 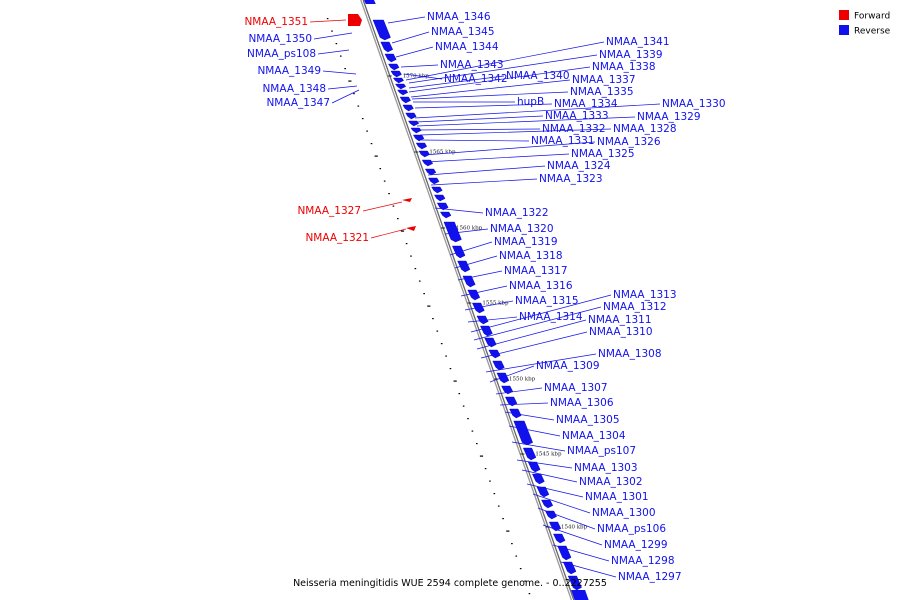 What do you see at coordinates (522, 229) in the screenshot?
I see `gene-label: NMAA_1320` at bounding box center [522, 229].